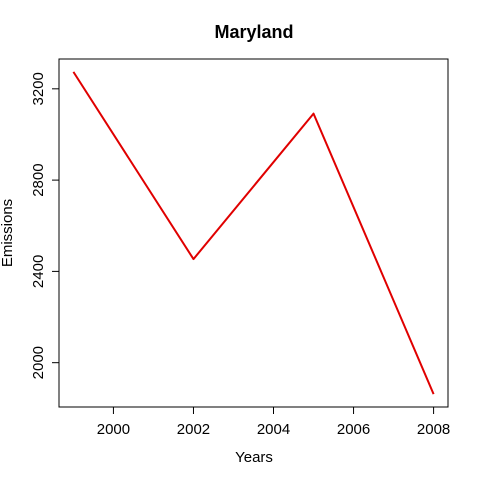  I want to click on y-axis-label: Emissions, so click(8, 233).